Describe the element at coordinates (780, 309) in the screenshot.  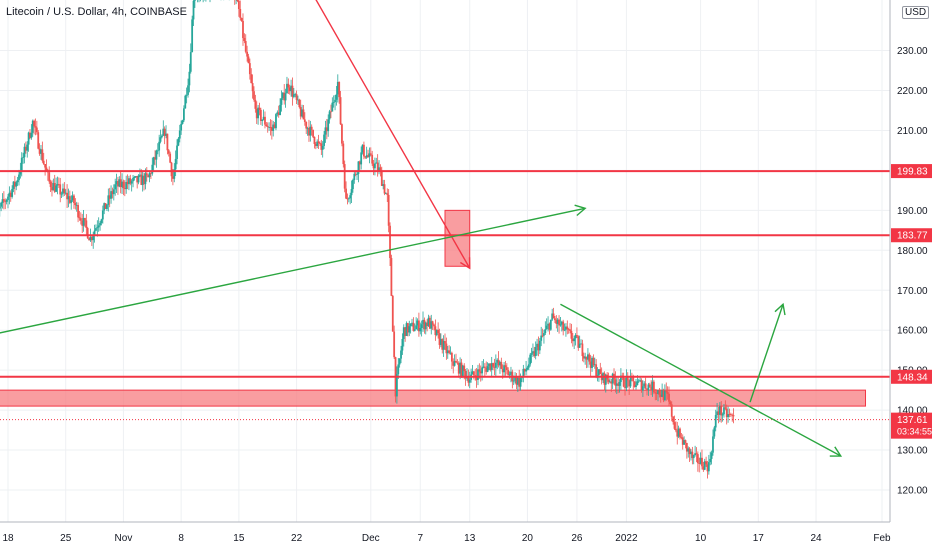
I see `trend-arrowhead` at that location.